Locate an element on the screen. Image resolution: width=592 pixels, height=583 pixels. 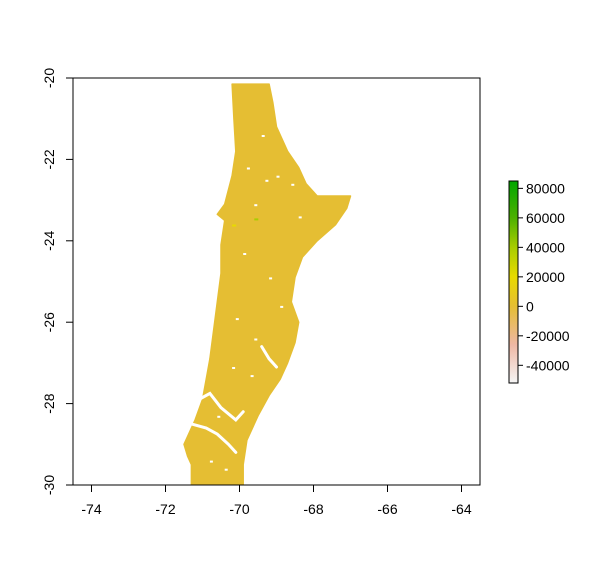
colorbar-tick-label: -40000 is located at coordinates (548, 365).